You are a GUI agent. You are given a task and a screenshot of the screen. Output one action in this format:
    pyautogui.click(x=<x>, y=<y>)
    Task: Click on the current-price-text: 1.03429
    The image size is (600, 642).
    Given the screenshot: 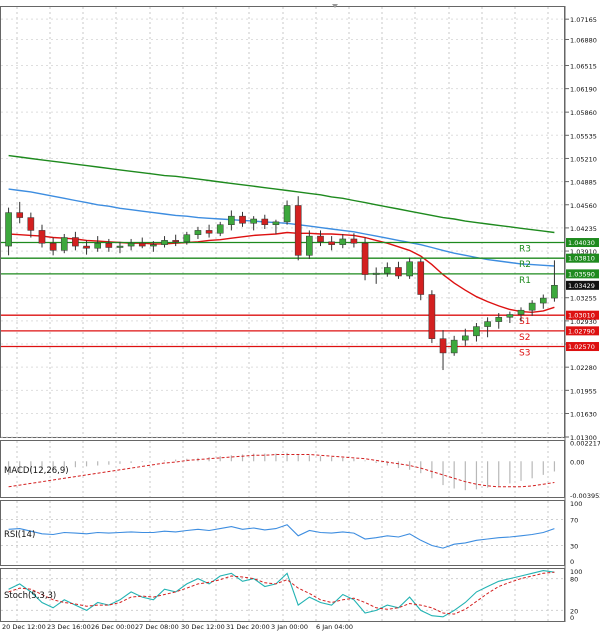 What is the action you would take?
    pyautogui.click(x=581, y=286)
    